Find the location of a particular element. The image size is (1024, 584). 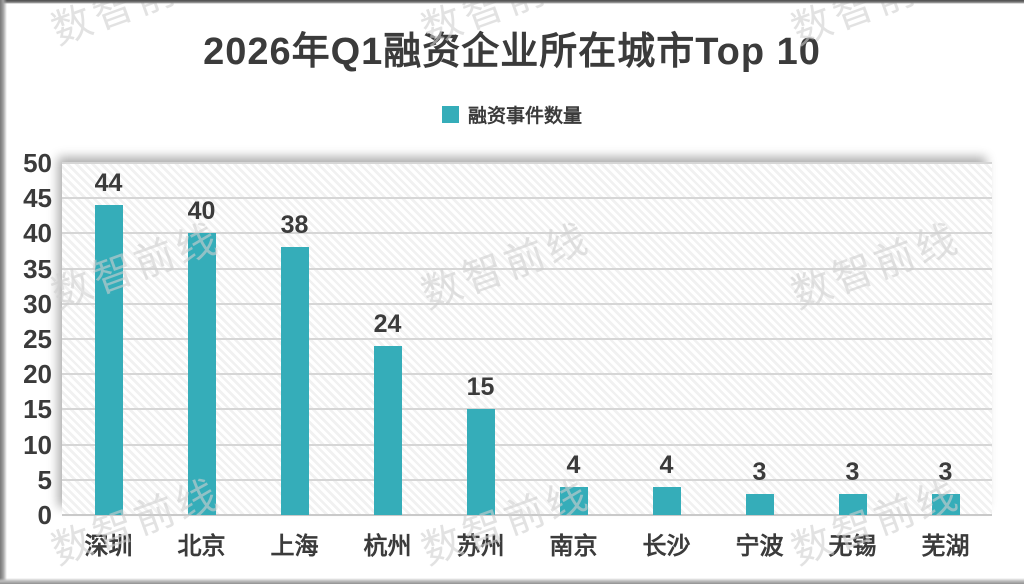

bar-slot-上海: 38 is located at coordinates (294, 339).